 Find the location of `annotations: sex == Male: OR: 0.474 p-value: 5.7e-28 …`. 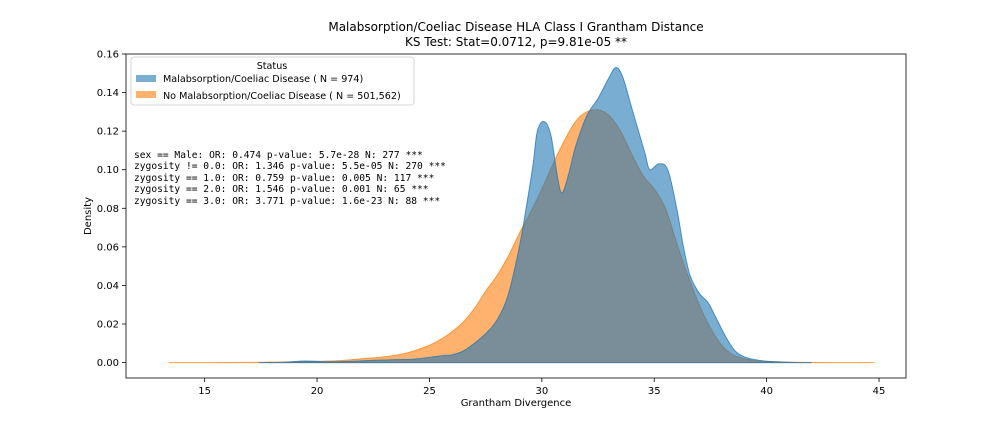

annotations: sex == Male: OR: 0.474 p-value: 5.7e-28 … is located at coordinates (290, 178).